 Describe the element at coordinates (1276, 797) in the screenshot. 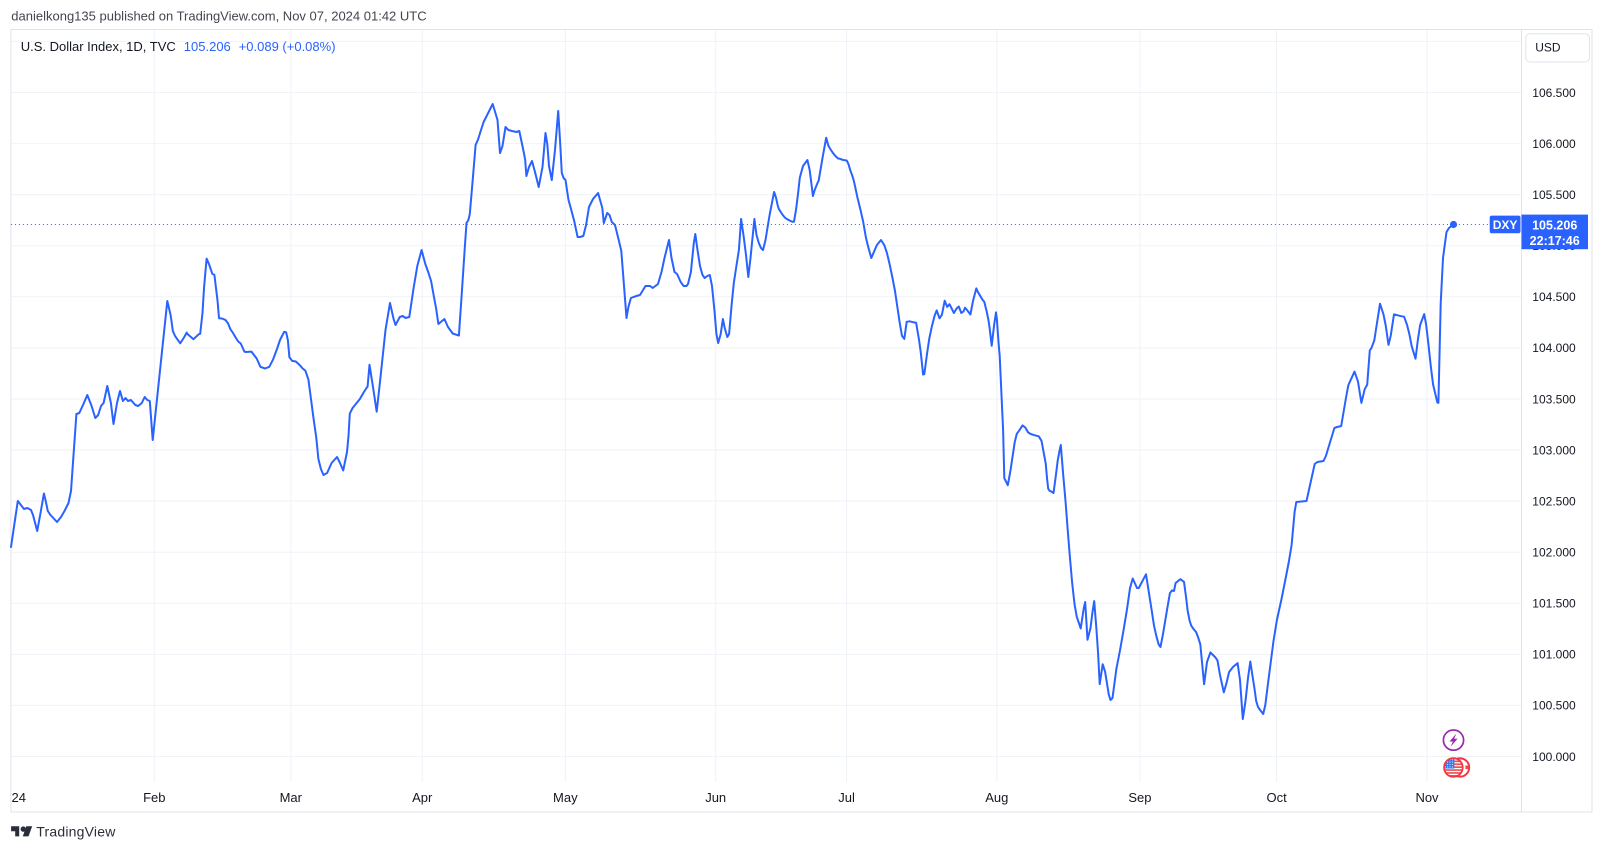

I see `svg-text: Oct` at that location.